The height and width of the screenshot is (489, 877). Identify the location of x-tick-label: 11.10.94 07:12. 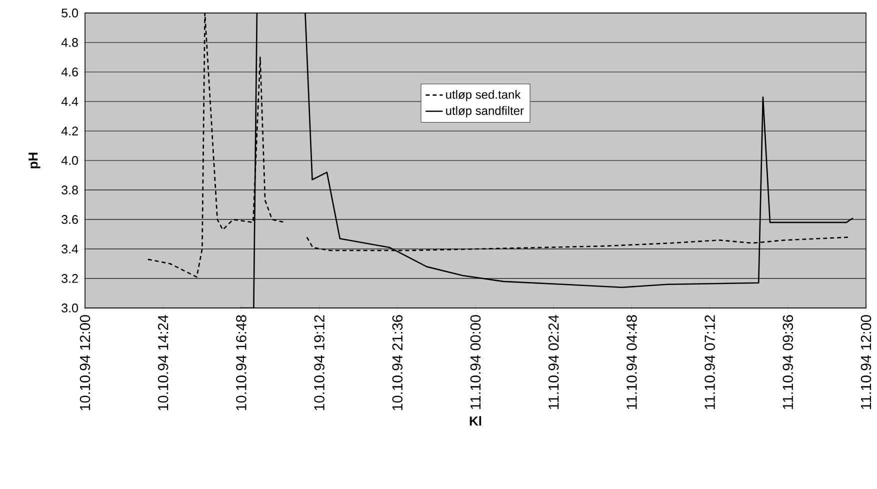
(709, 362).